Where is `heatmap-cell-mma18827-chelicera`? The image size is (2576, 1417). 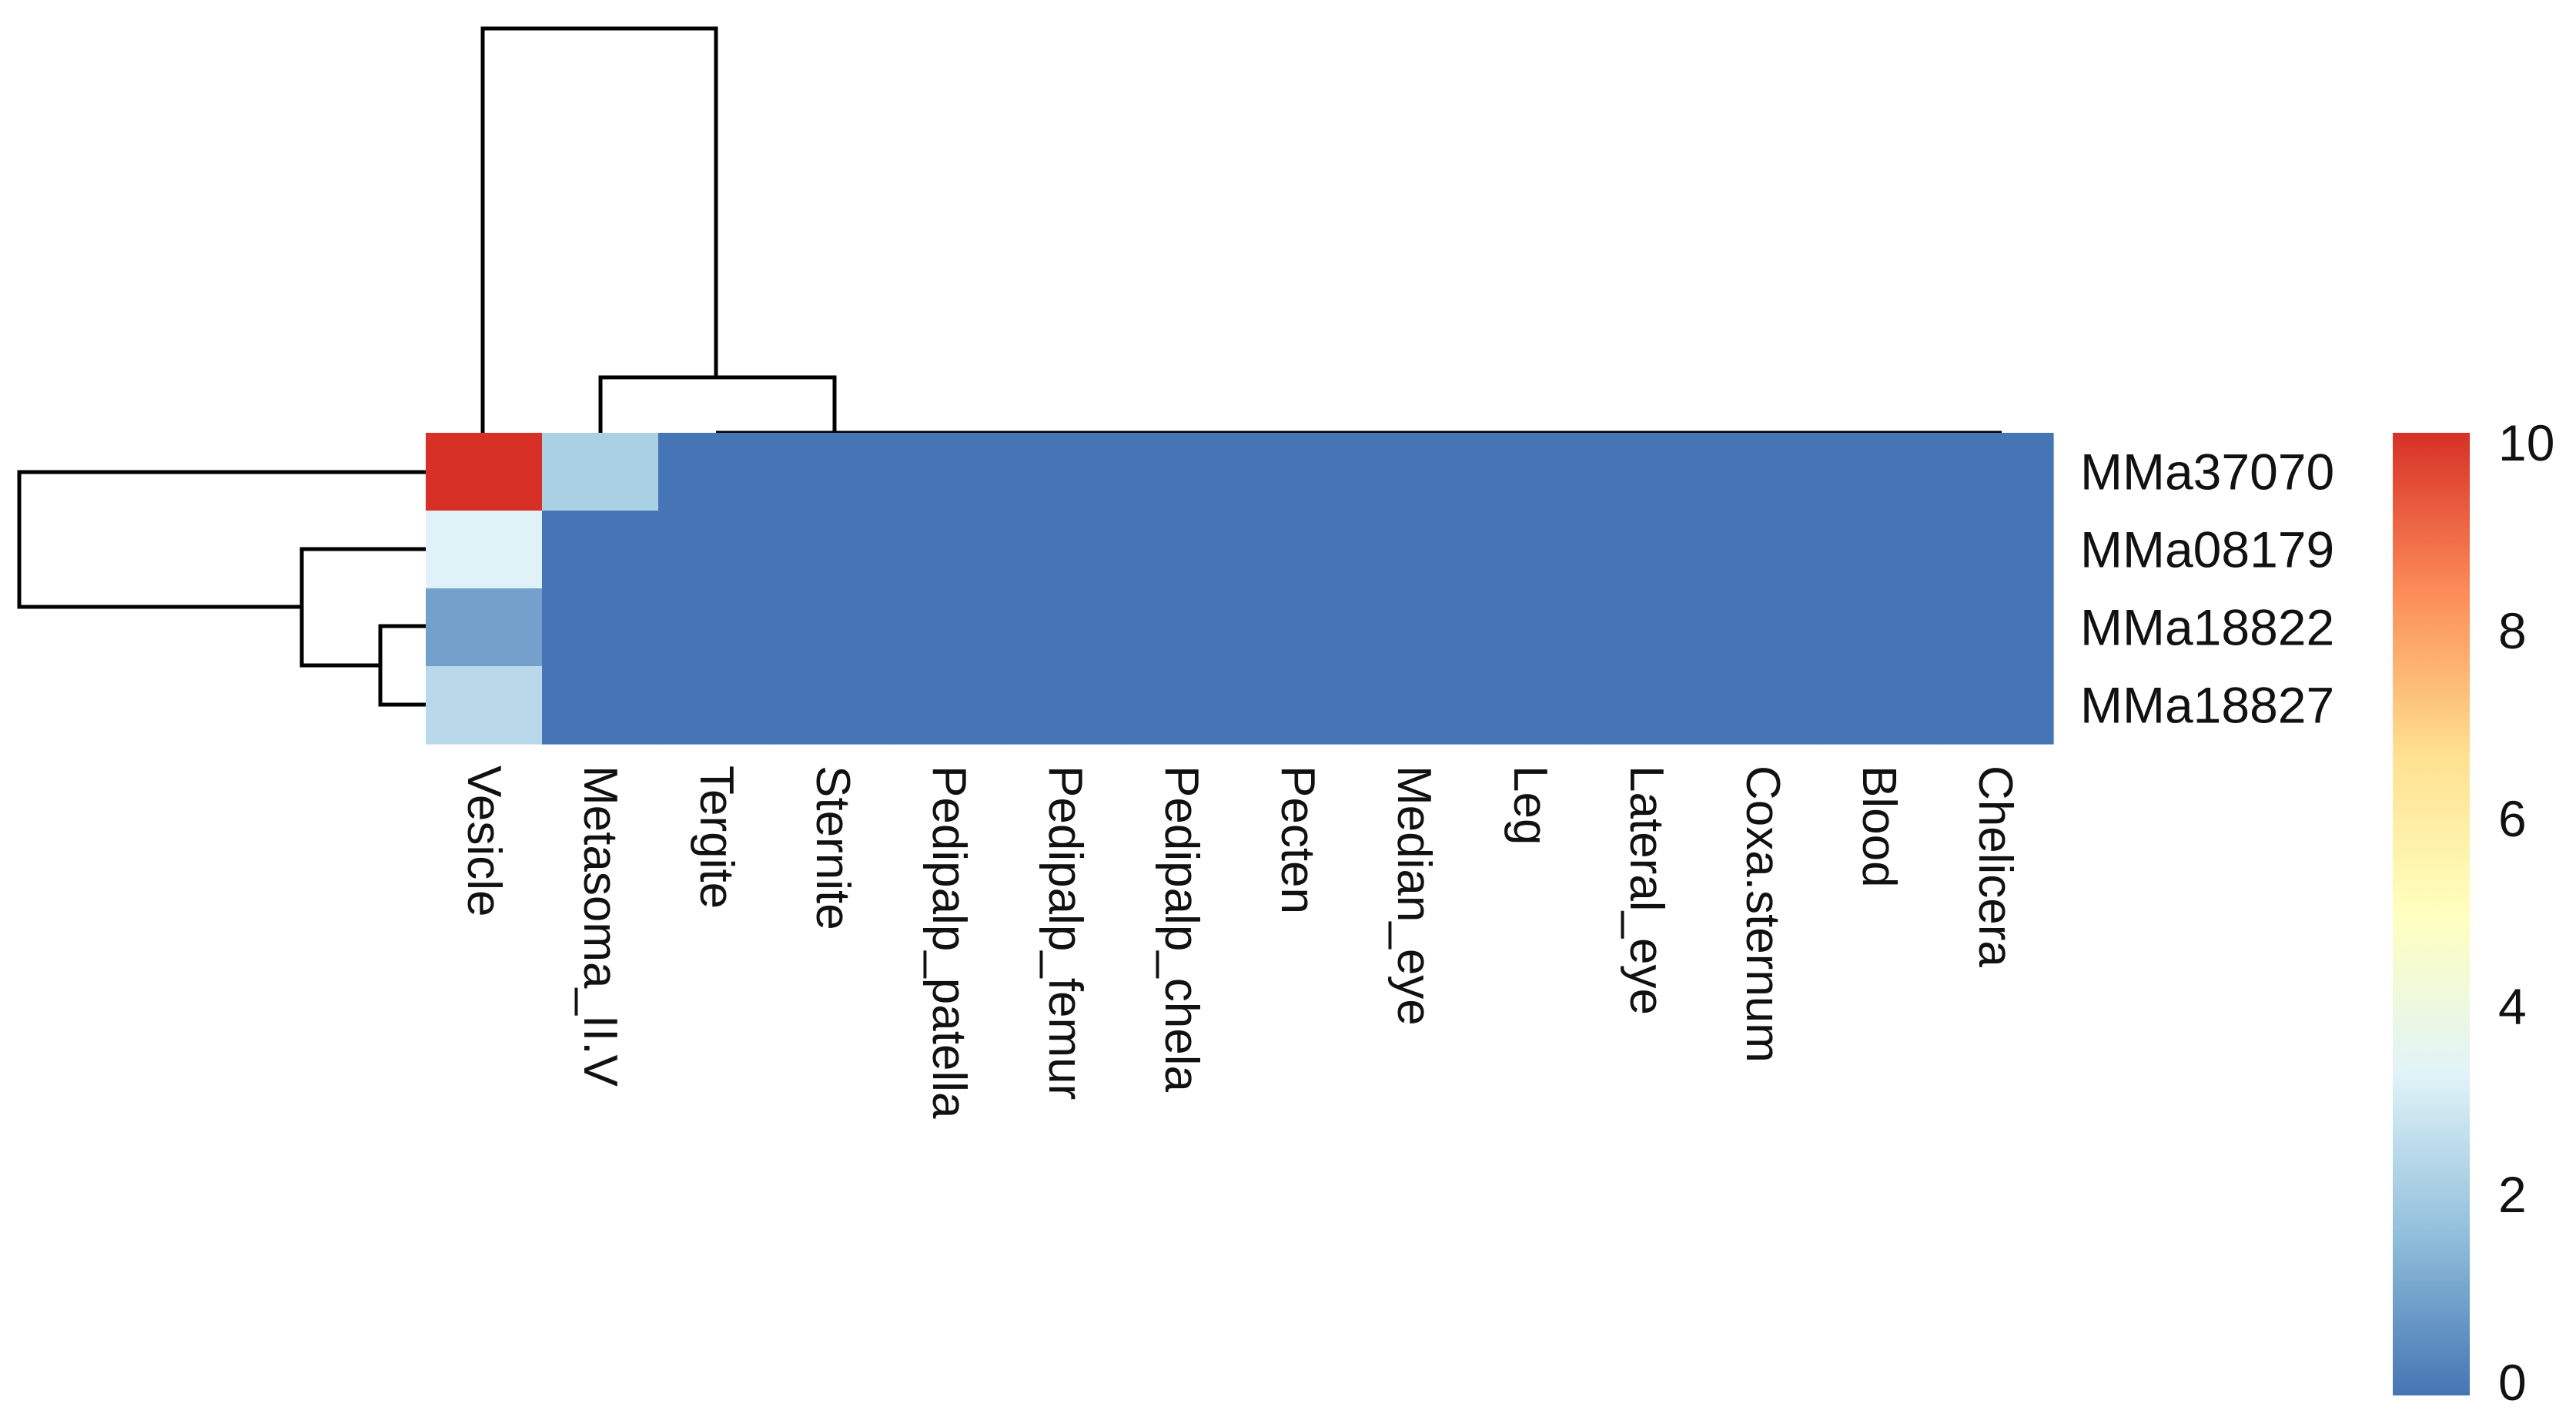 heatmap-cell-mma18827-chelicera is located at coordinates (1996, 705).